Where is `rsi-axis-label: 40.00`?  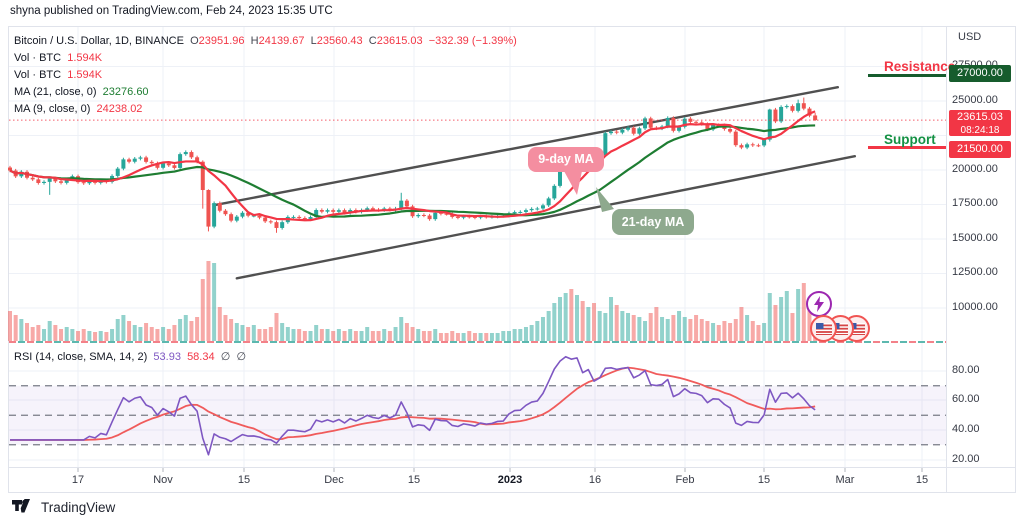 rsi-axis-label: 40.00 is located at coordinates (966, 429).